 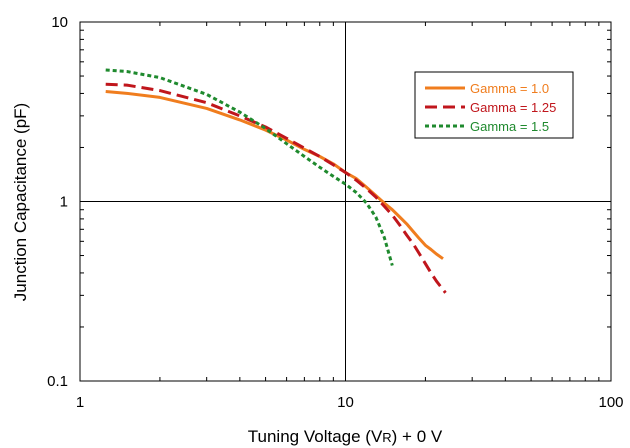 I want to click on y-tick-label: 0.1, so click(x=57, y=381).